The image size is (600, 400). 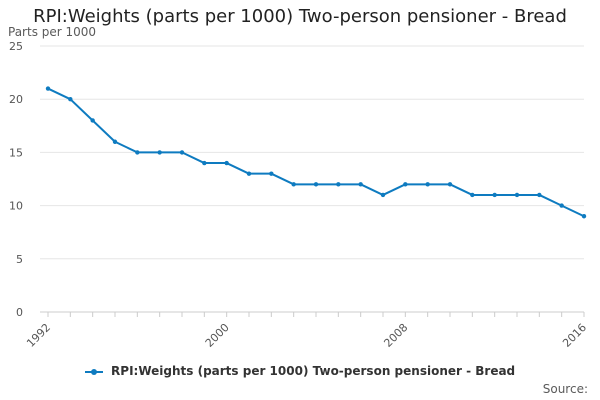 I want to click on source-label: Source:, so click(x=565, y=389).